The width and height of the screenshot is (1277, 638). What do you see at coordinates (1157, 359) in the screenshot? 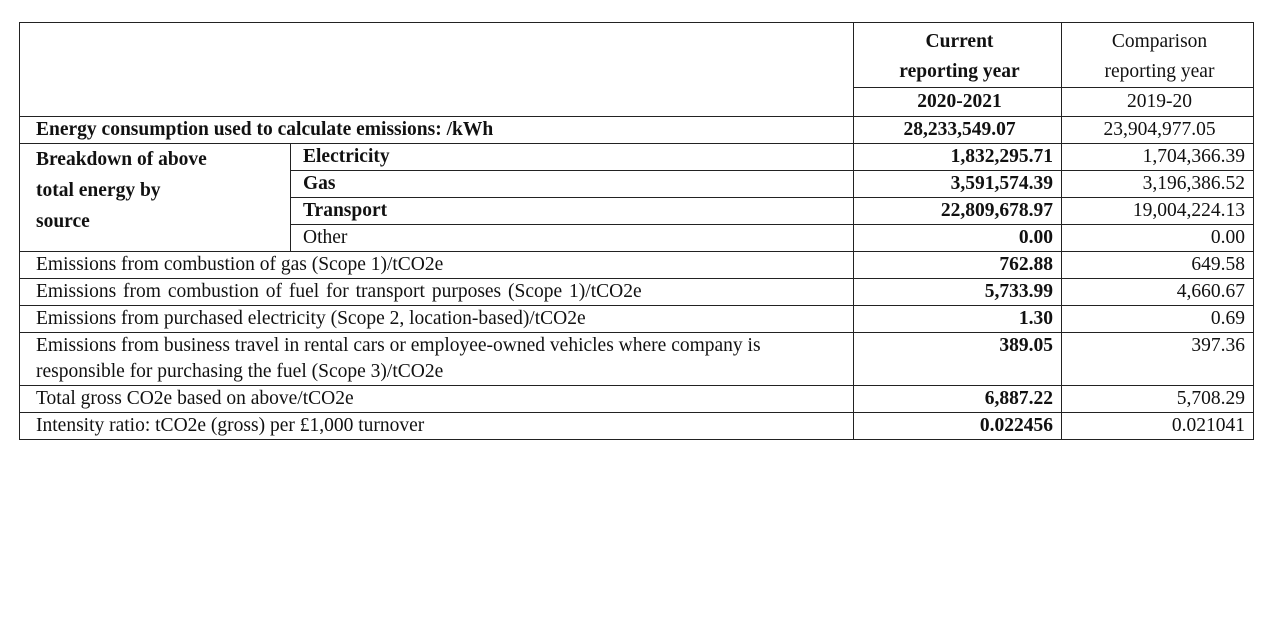
I see `emission-comparison-value: 397.36` at bounding box center [1157, 359].